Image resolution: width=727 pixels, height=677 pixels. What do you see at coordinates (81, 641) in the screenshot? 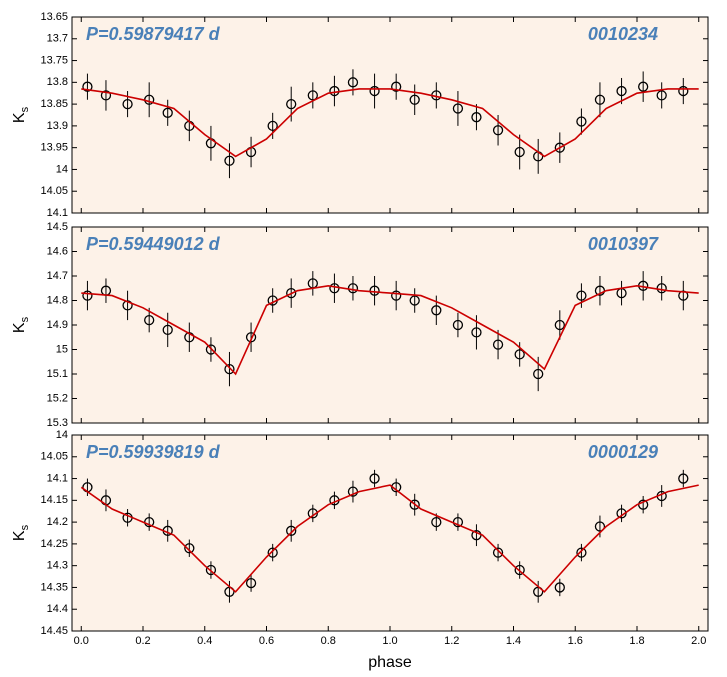
I see `x-tick-label: 0.0` at bounding box center [81, 641].